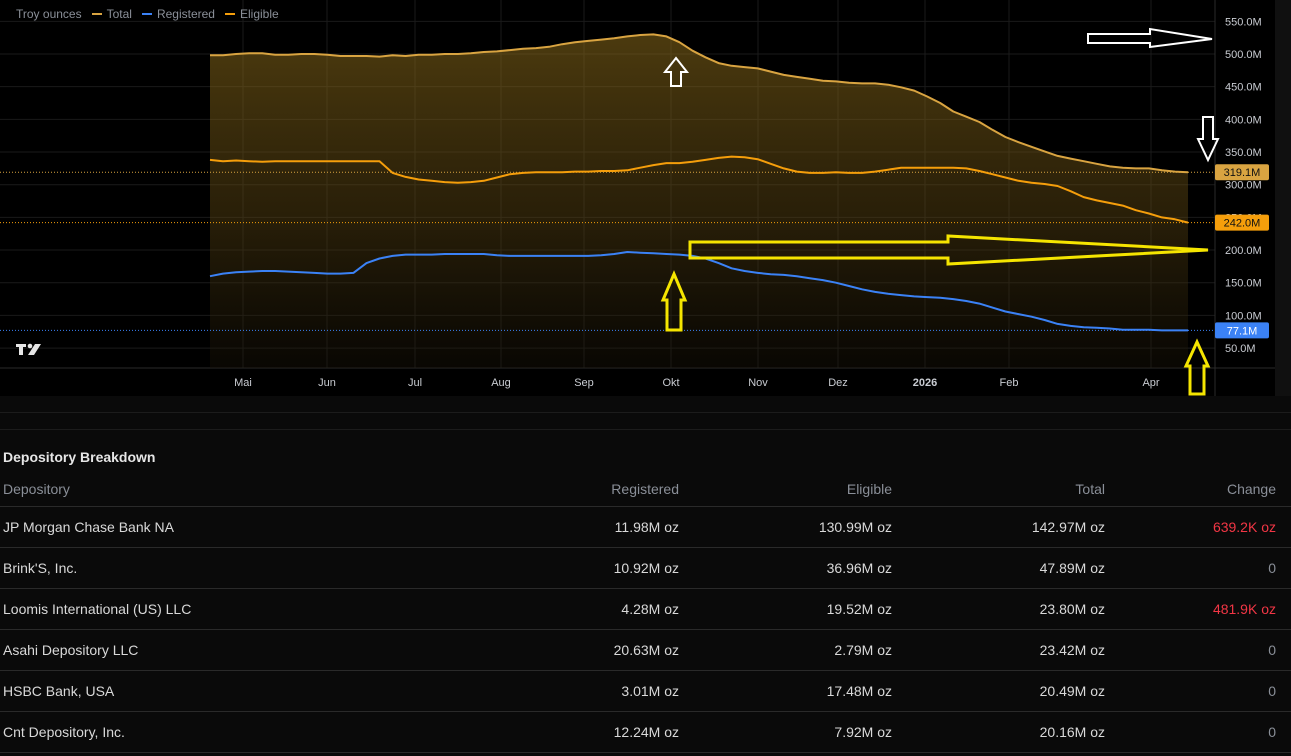 Image resolution: width=1291 pixels, height=756 pixels. Describe the element at coordinates (49, 14) in the screenshot. I see `legend-units: Troy ounces` at that location.